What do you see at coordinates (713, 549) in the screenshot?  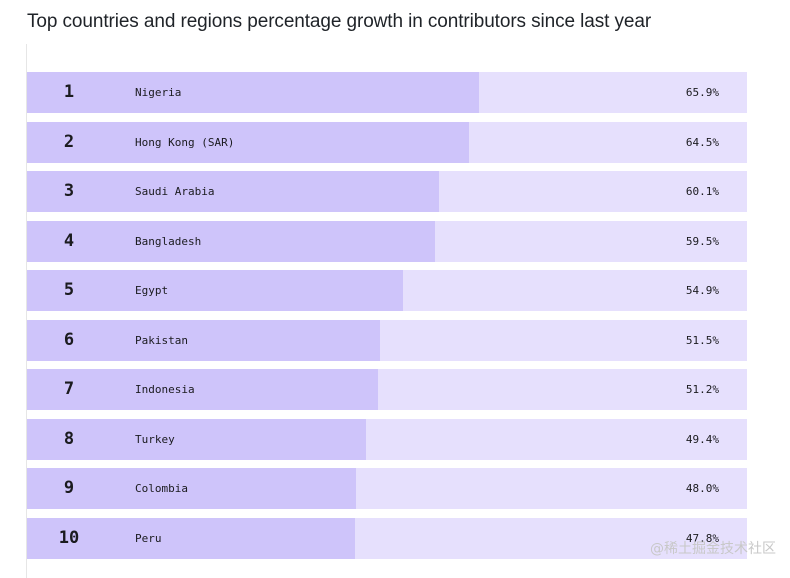 I see `watermark: @稀土掘金技术社区` at bounding box center [713, 549].